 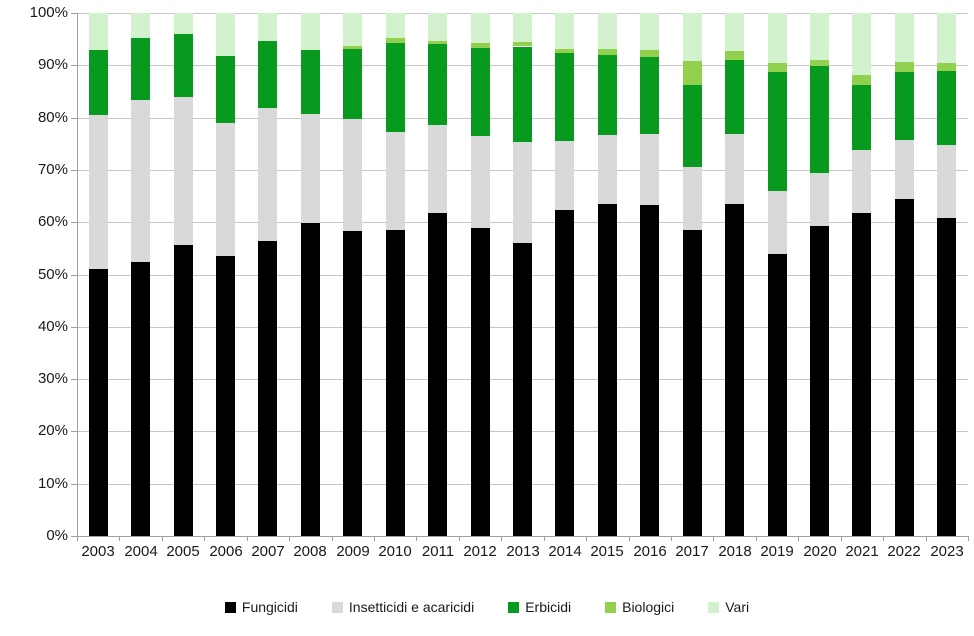 What do you see at coordinates (269, 607) in the screenshot?
I see `legend-label: Fungicidi` at bounding box center [269, 607].